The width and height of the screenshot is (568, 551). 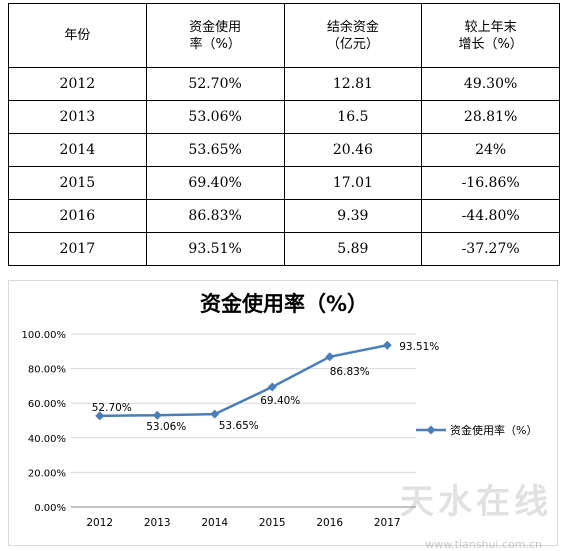 What do you see at coordinates (44, 335) in the screenshot?
I see `y-tick-label: 100.00%` at bounding box center [44, 335].